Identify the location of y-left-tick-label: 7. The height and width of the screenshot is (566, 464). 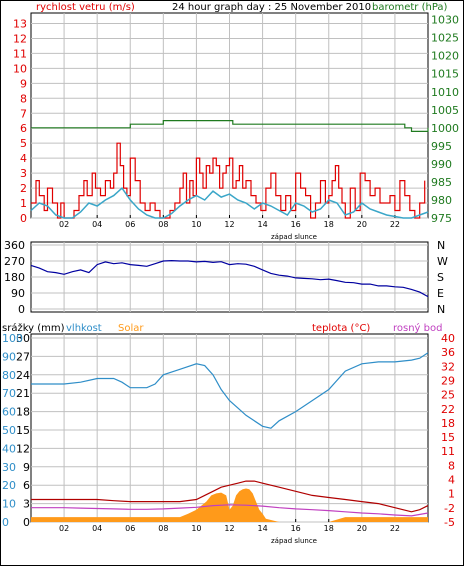
(23, 113).